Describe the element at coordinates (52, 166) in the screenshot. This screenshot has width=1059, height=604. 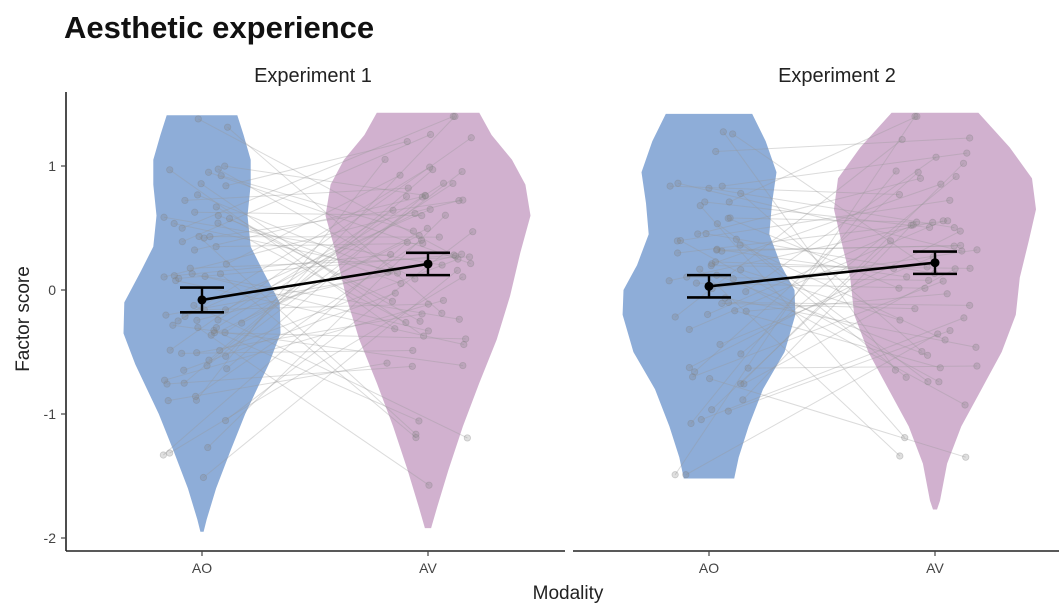
I see `y-tick-label: 1` at that location.